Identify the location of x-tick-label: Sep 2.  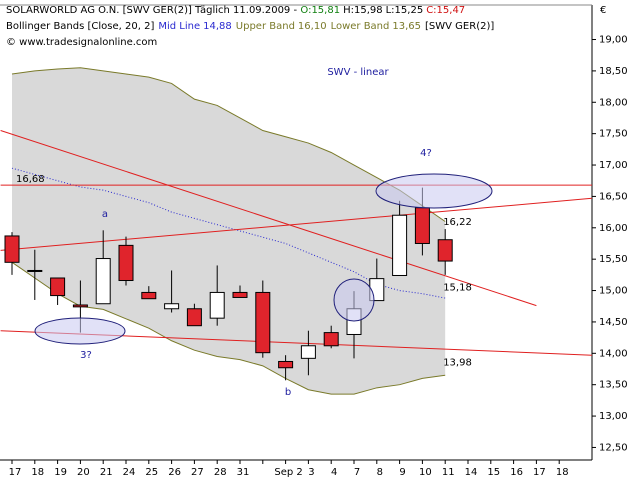
(288, 472).